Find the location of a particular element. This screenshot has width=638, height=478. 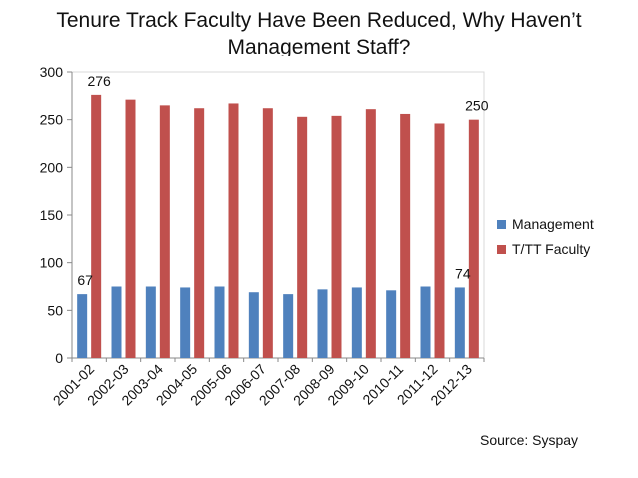

y-tick-label: 50 is located at coordinates (55, 310).